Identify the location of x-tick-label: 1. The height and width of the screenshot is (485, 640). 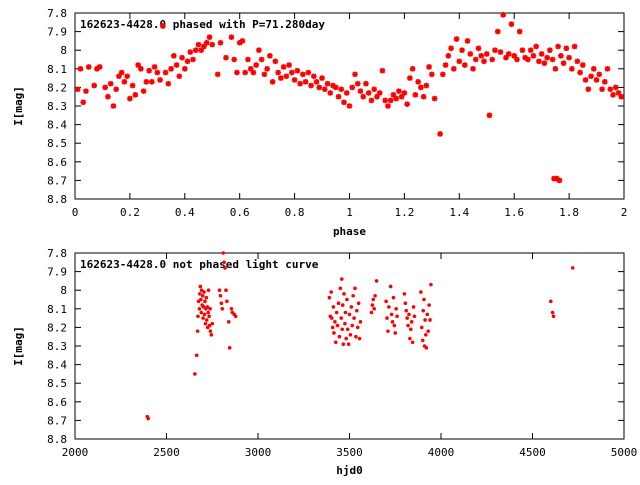
(349, 212).